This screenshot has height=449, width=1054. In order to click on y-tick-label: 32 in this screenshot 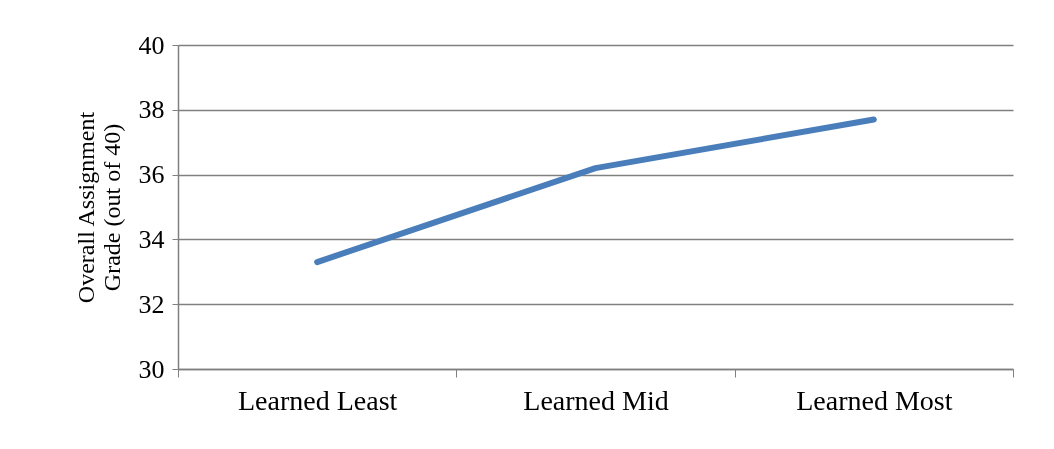, I will do `click(151, 304)`.